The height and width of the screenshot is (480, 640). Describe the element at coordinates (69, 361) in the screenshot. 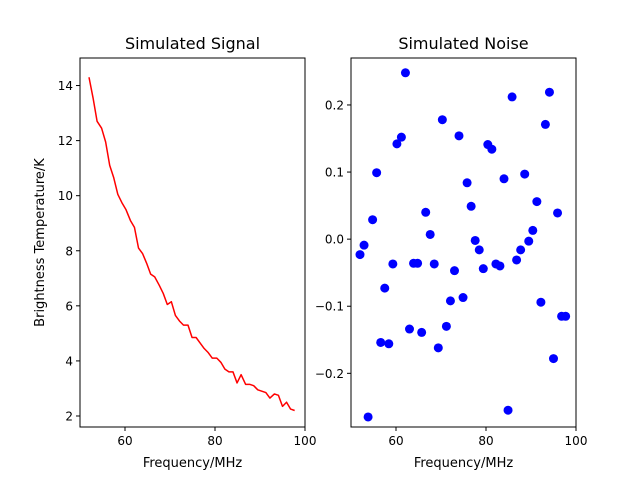

I see `signal-y-tick-label: 4` at that location.